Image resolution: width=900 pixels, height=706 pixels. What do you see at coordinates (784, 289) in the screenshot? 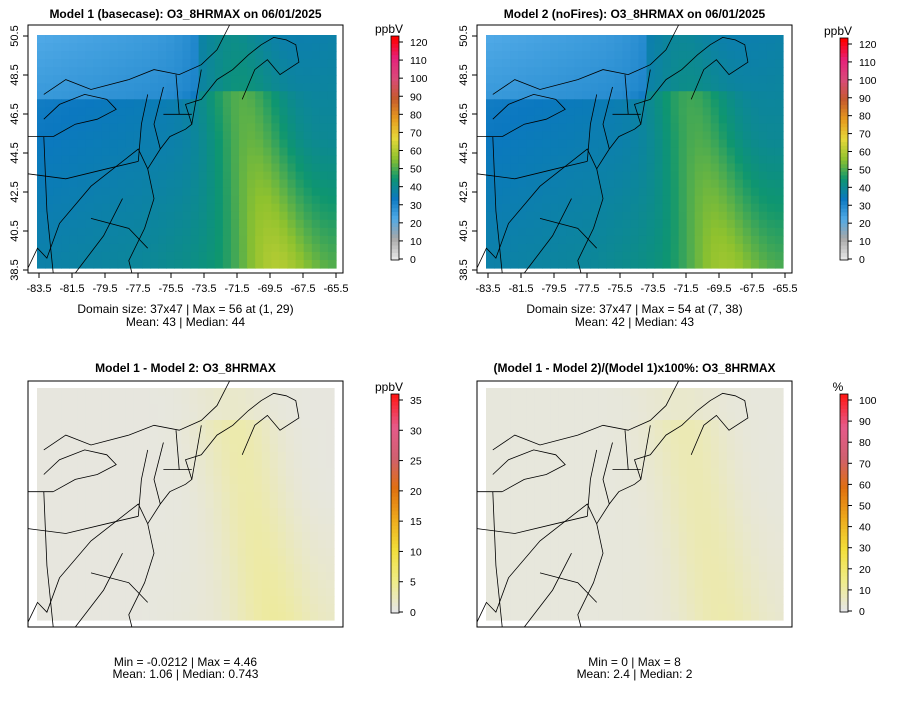
I see `x-tick-label: -65.5` at bounding box center [784, 289].